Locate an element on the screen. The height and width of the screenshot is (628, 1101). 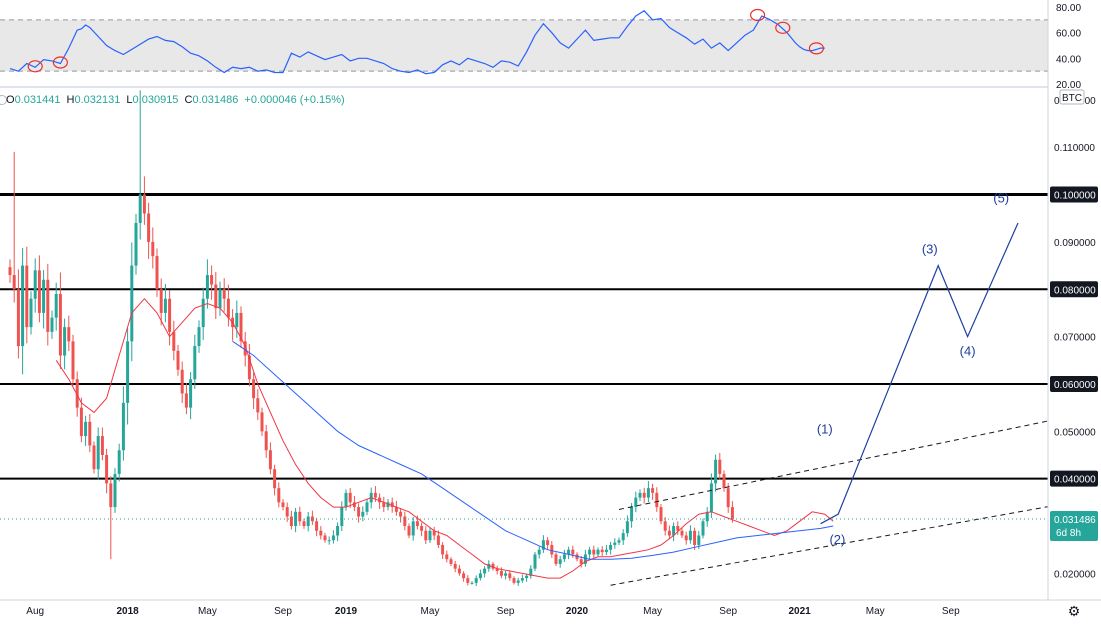
wave-projection-line is located at coordinates (919, 373).